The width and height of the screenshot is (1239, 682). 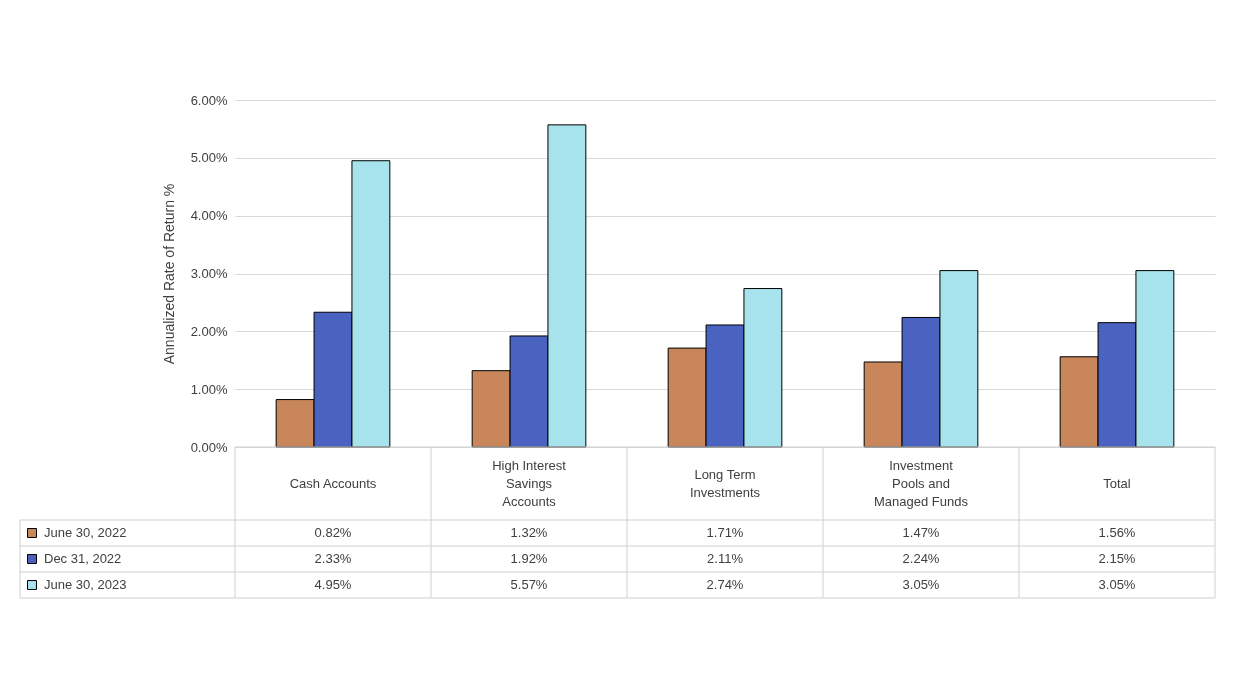 I want to click on data-label: 1.32%, so click(x=529, y=532).